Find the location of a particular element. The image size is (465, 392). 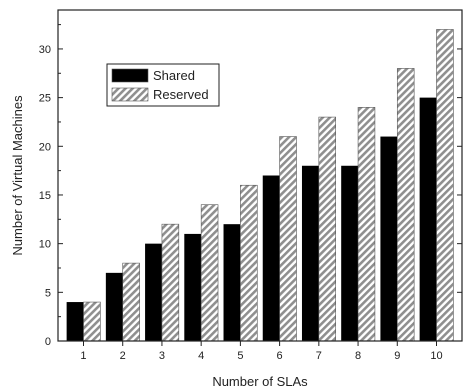

y-tick-label: 15 is located at coordinates (45, 196).